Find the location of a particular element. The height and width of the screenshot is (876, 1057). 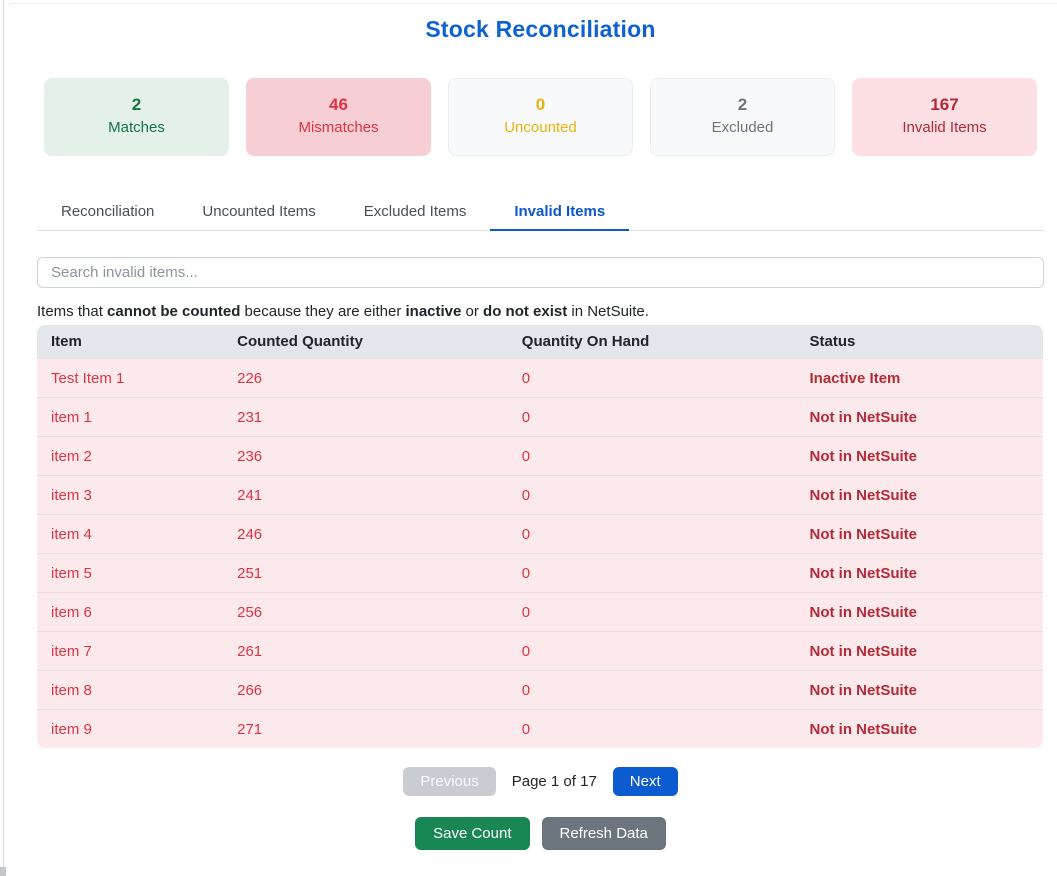

table-row: item 7 261 0 Not in NetSuite is located at coordinates (540, 650).